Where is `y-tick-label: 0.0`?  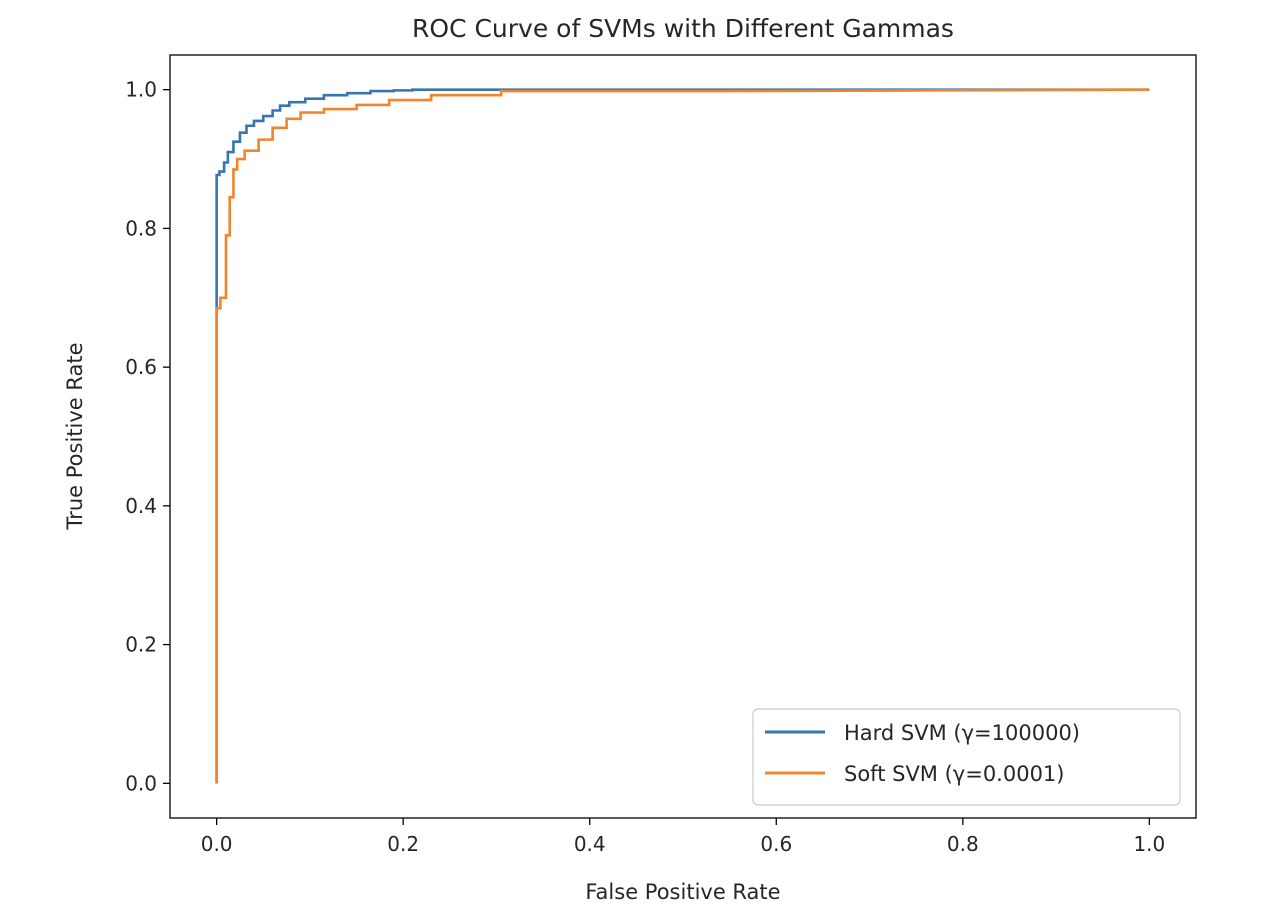
y-tick-label: 0.0 is located at coordinates (141, 783).